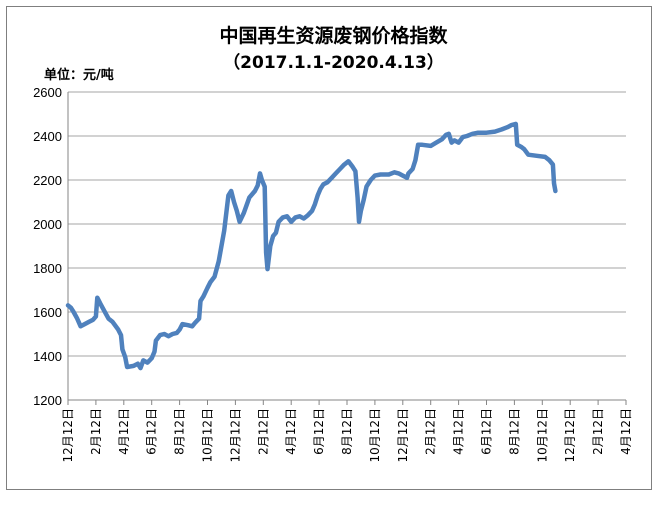  Describe the element at coordinates (333, 63) in the screenshot. I see `chart-subtitle: （2017.1.1-2020.4.13）` at that location.